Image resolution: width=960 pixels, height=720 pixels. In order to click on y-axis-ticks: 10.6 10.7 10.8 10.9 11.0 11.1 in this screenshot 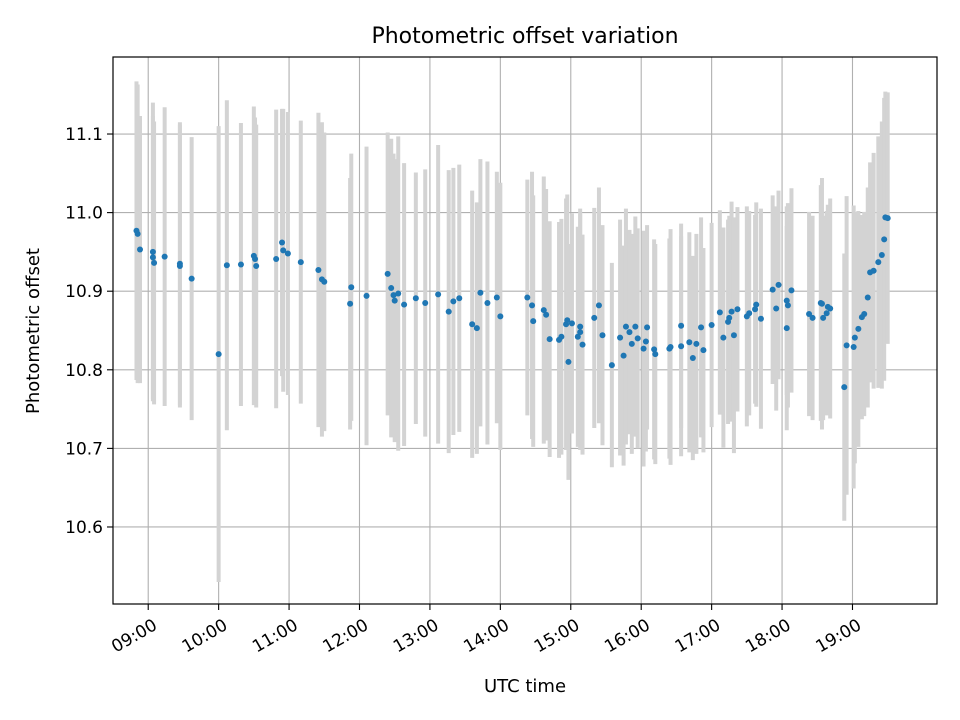, I will do `click(89, 331)`.